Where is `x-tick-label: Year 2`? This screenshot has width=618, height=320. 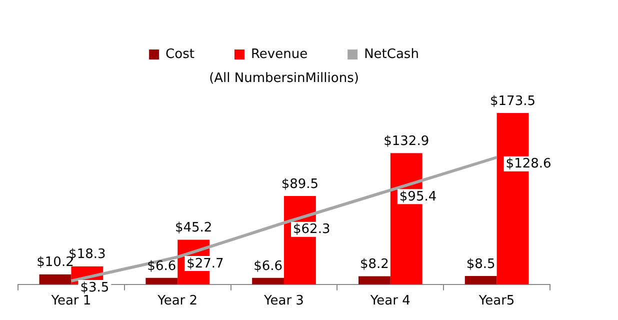 x-tick-label: Year 2 is located at coordinates (177, 301).